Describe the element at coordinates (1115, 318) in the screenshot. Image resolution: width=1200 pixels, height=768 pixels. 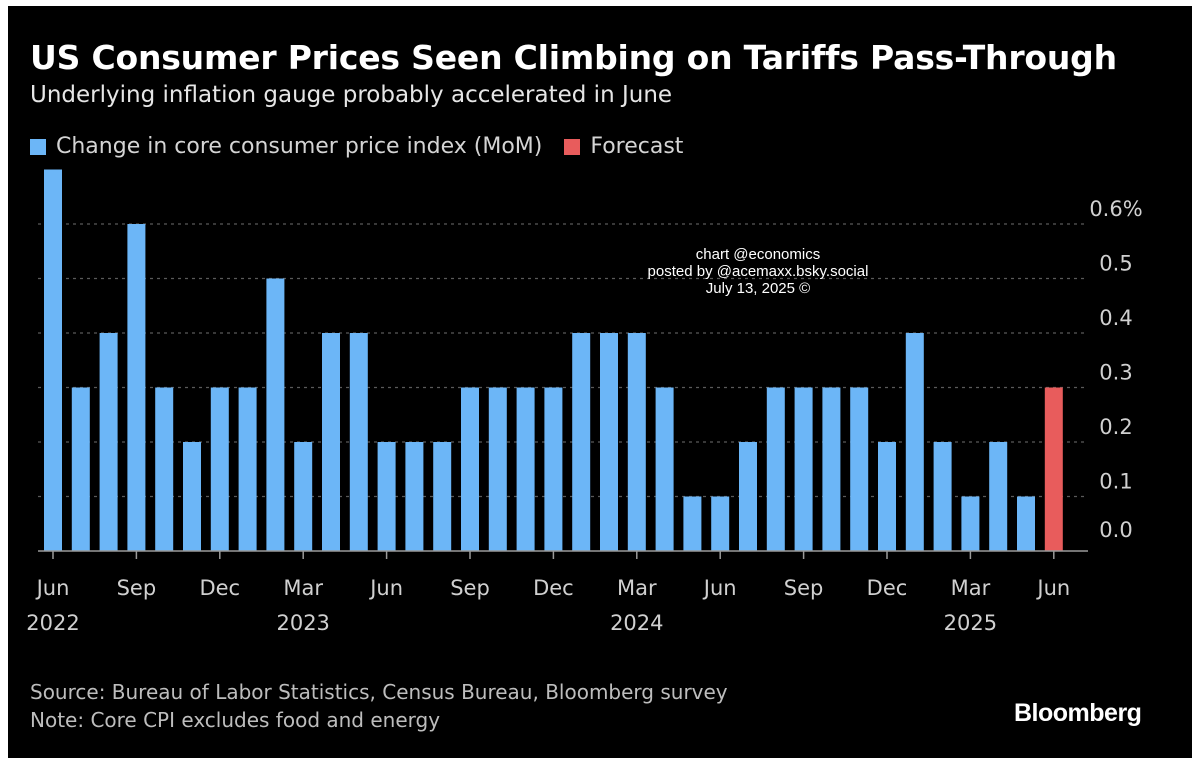
I see `y-tick-label: 0.4` at that location.